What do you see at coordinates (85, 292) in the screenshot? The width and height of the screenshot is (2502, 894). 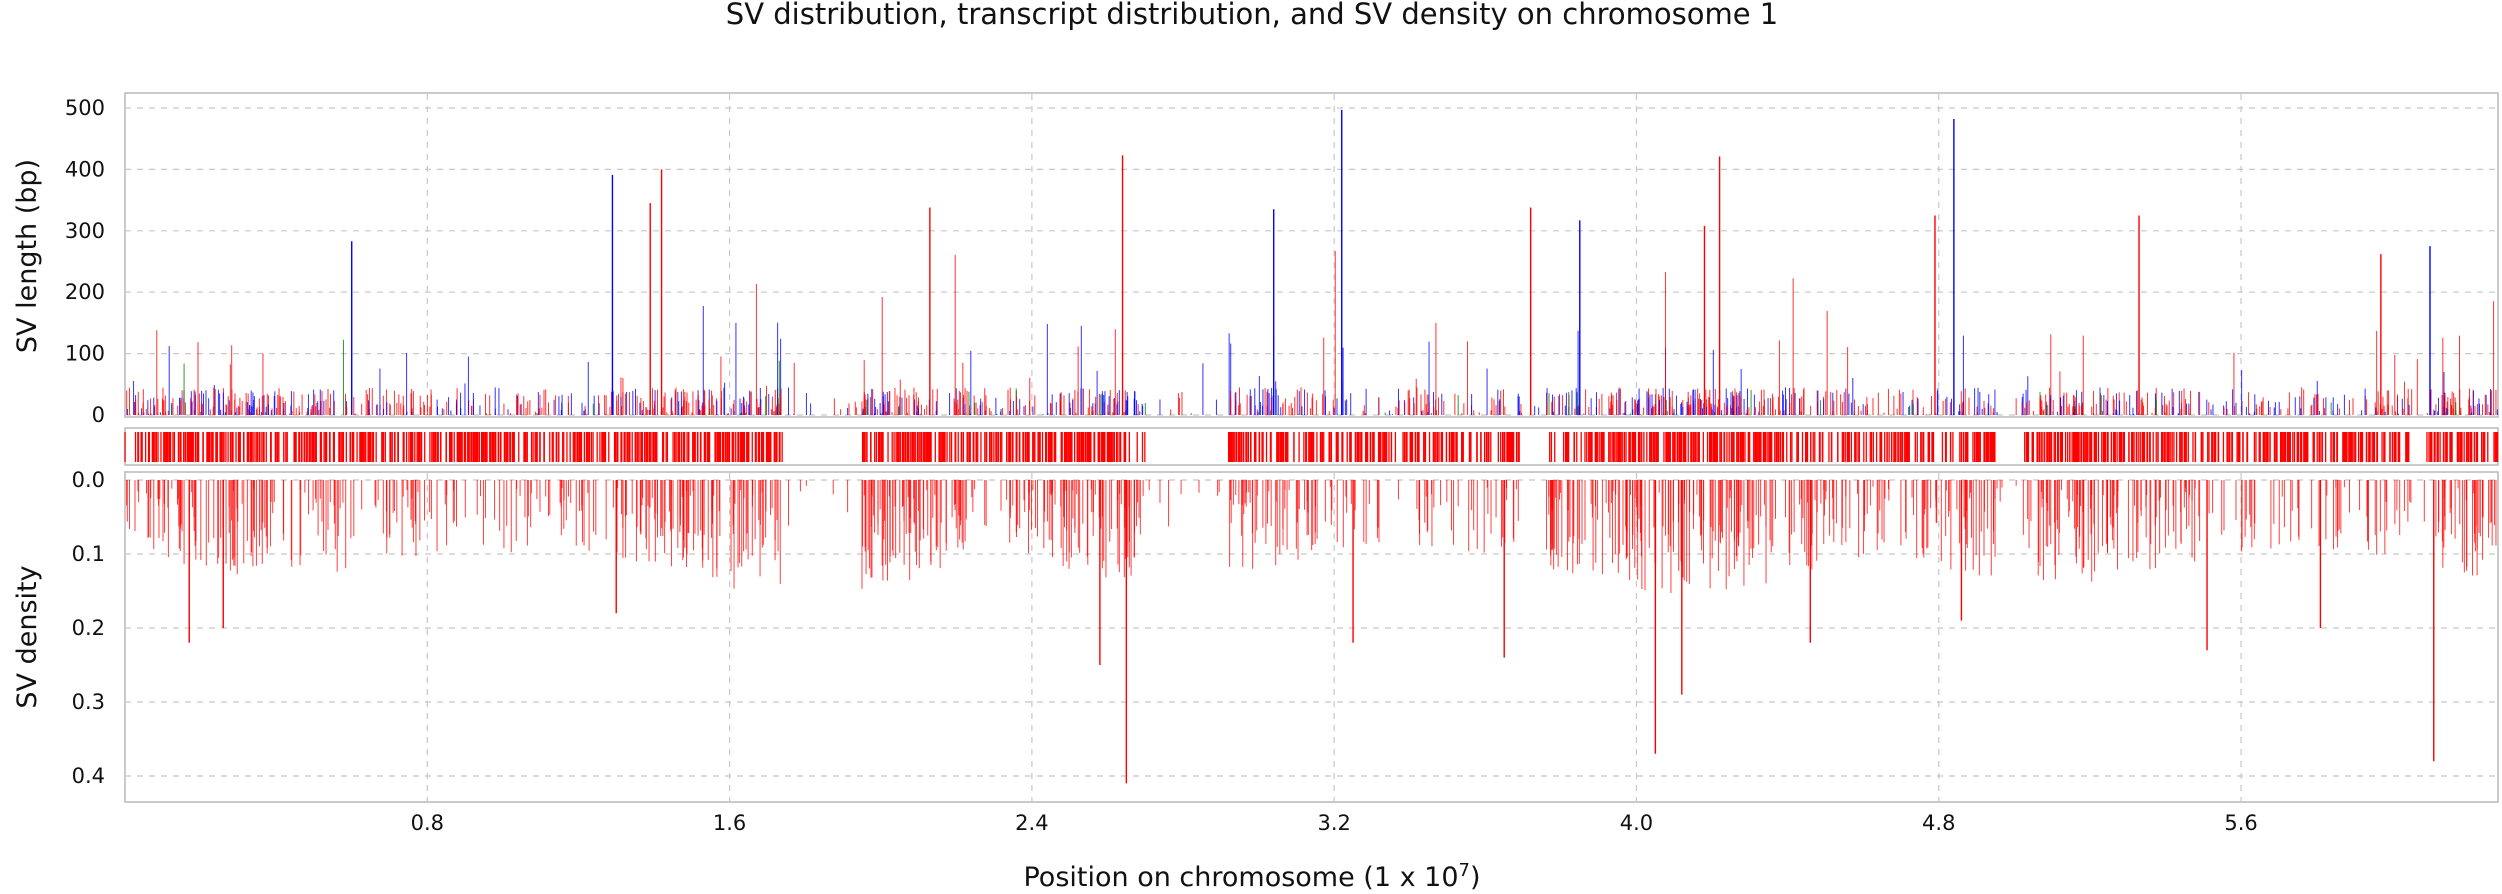 I see `y-tick-label-sv-length: 200` at bounding box center [85, 292].